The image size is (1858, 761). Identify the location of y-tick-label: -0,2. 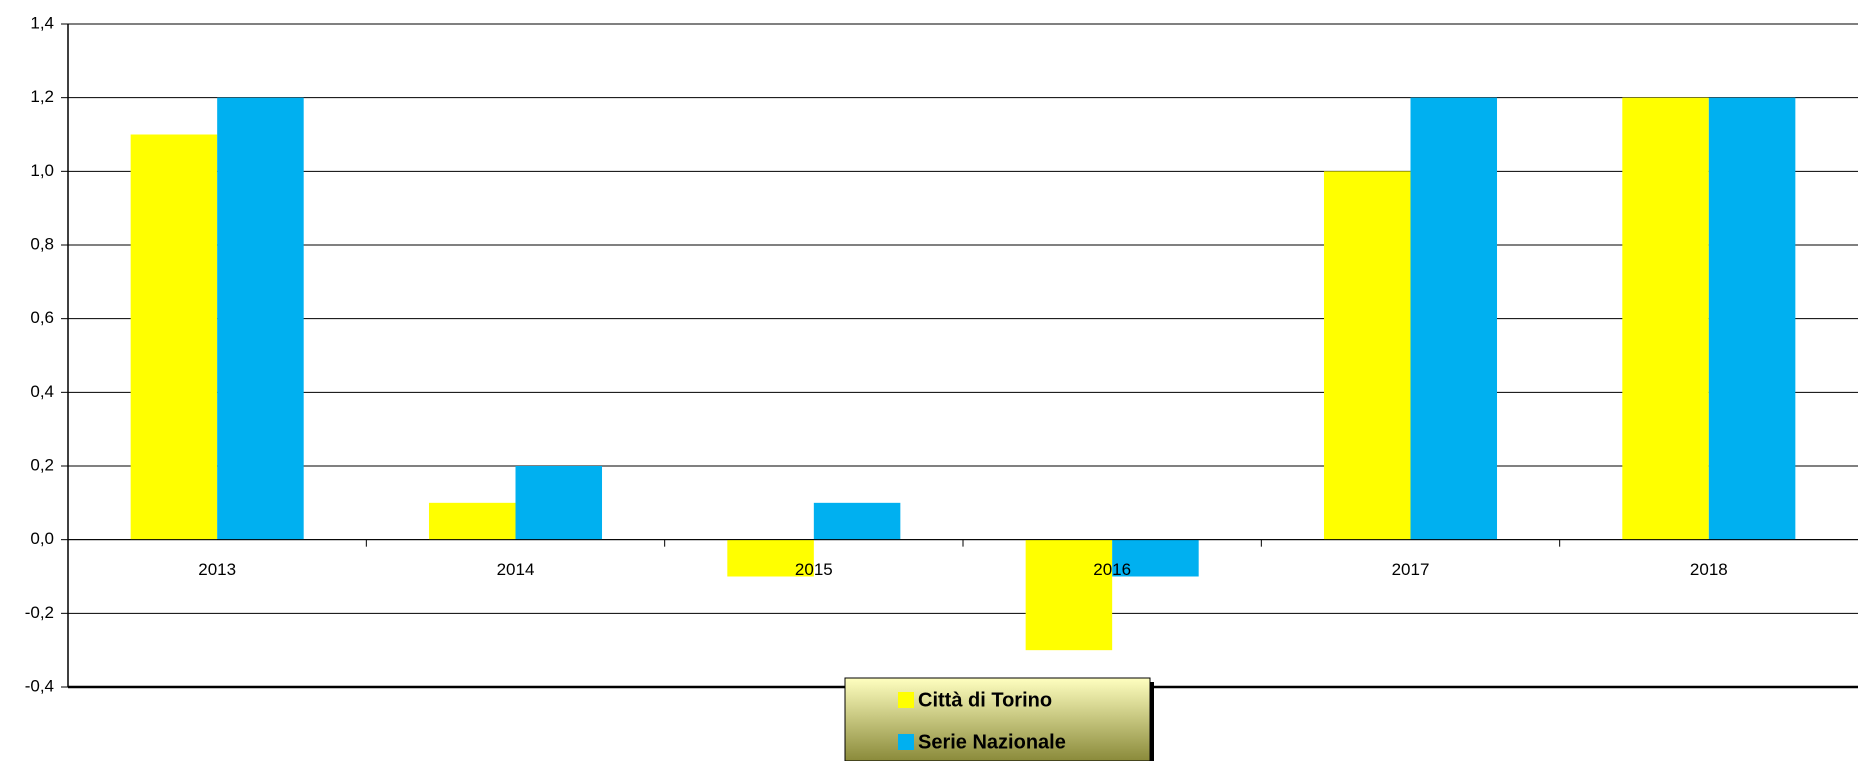
(39, 612).